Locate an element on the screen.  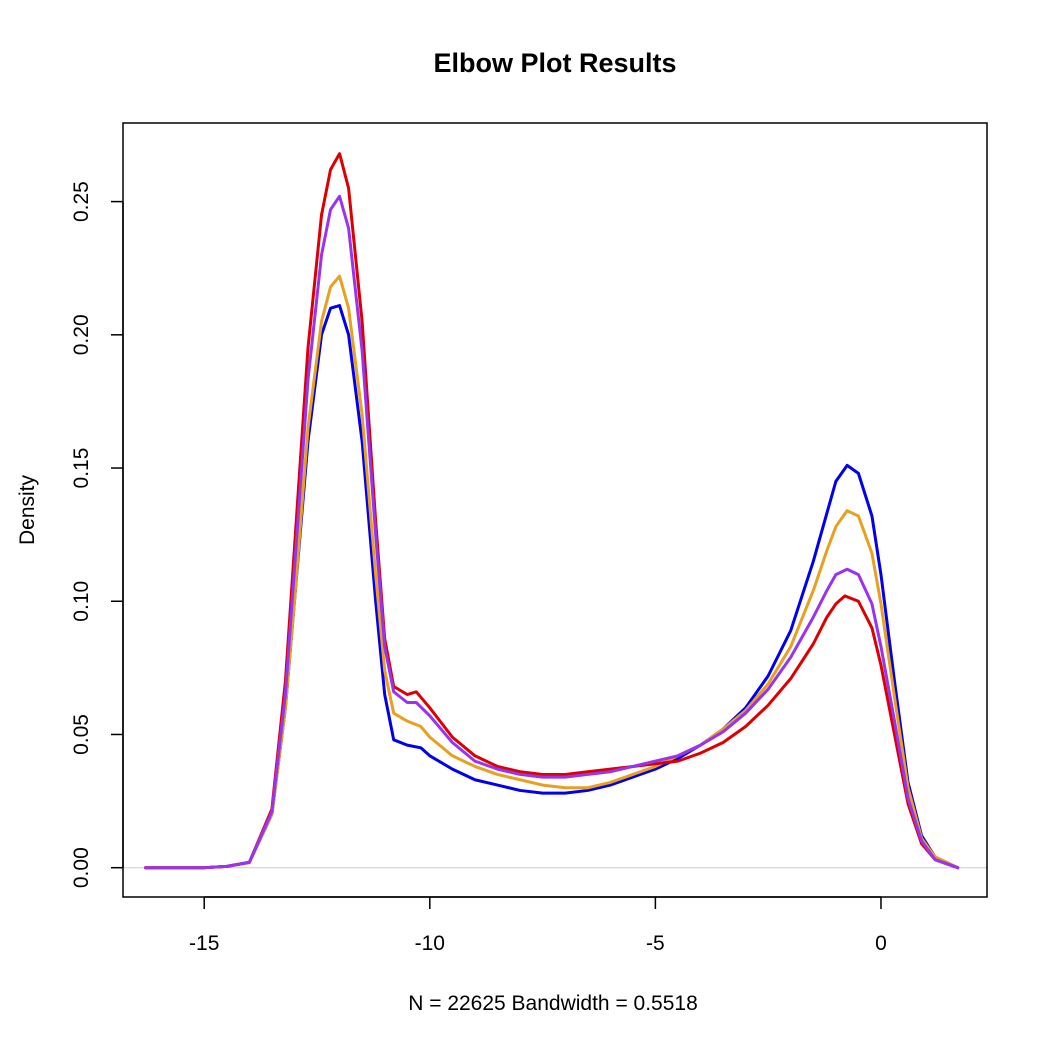
y-axis: 0.00 0.05 0.10 0.15 0.20 0.25 is located at coordinates (97, 534).